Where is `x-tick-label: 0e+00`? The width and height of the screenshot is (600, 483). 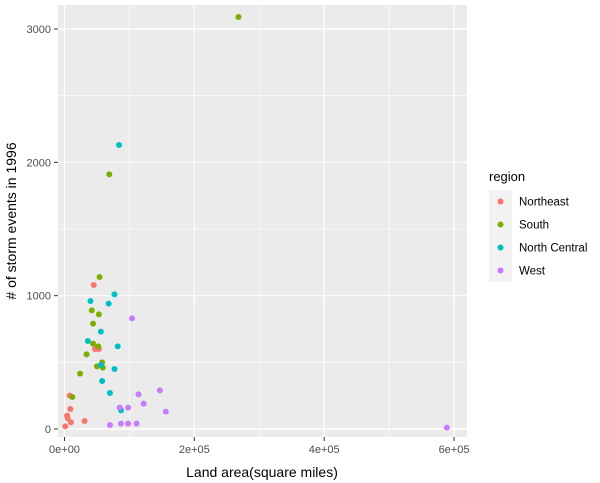 x-tick-label: 0e+00 is located at coordinates (64, 450).